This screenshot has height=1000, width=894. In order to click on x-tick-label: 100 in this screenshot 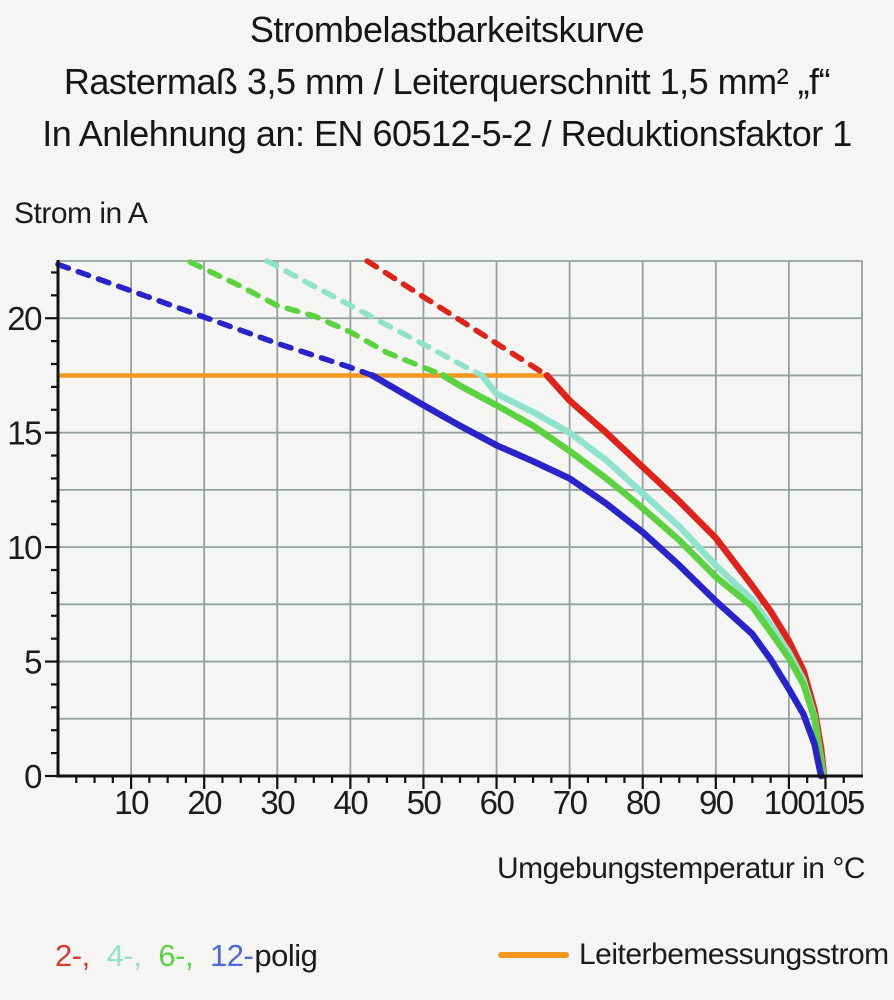, I will do `click(790, 802)`.